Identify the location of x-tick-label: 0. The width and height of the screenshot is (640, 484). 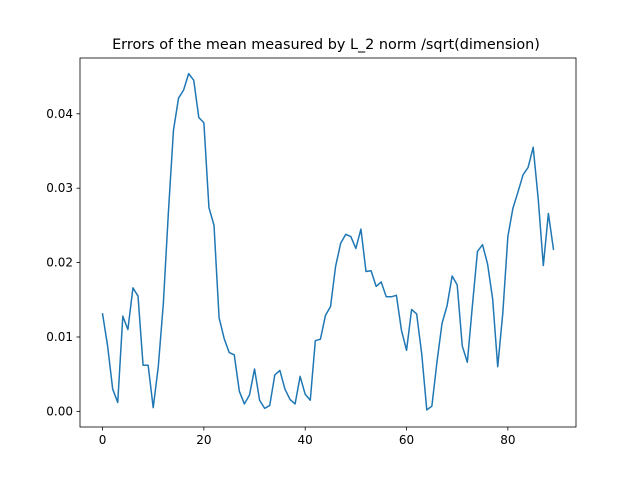
(103, 440).